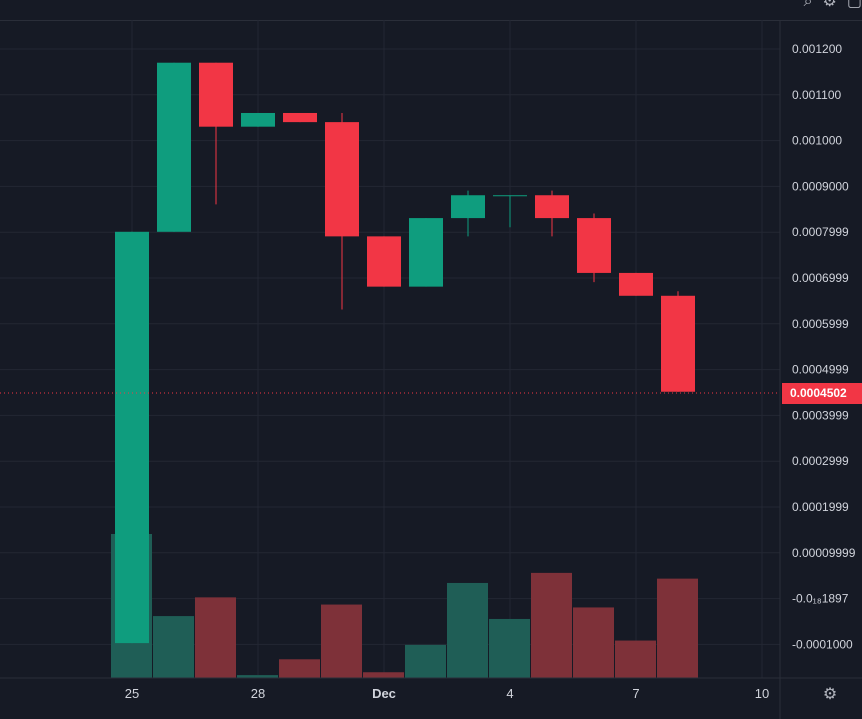 The width and height of the screenshot is (862, 719). Describe the element at coordinates (820, 186) in the screenshot. I see `price-tick-label: 0.0009000` at that location.